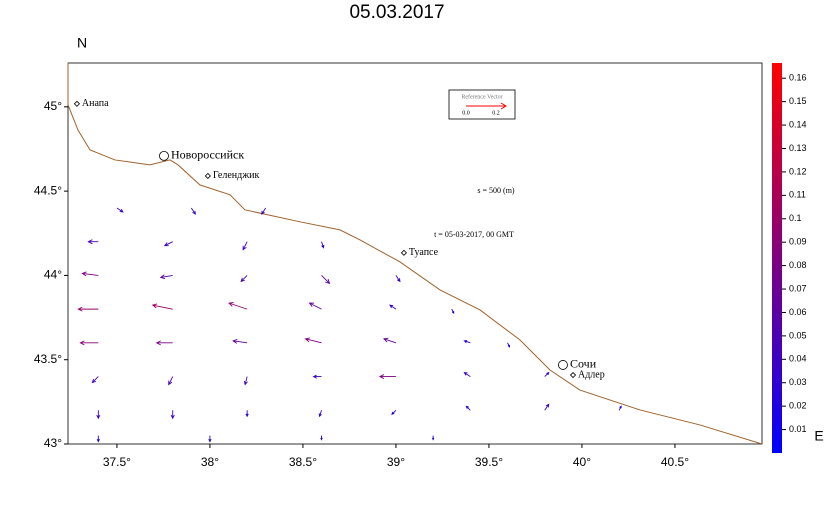  What do you see at coordinates (303, 462) in the screenshot?
I see `x-tick-label: 38.5°` at bounding box center [303, 462].